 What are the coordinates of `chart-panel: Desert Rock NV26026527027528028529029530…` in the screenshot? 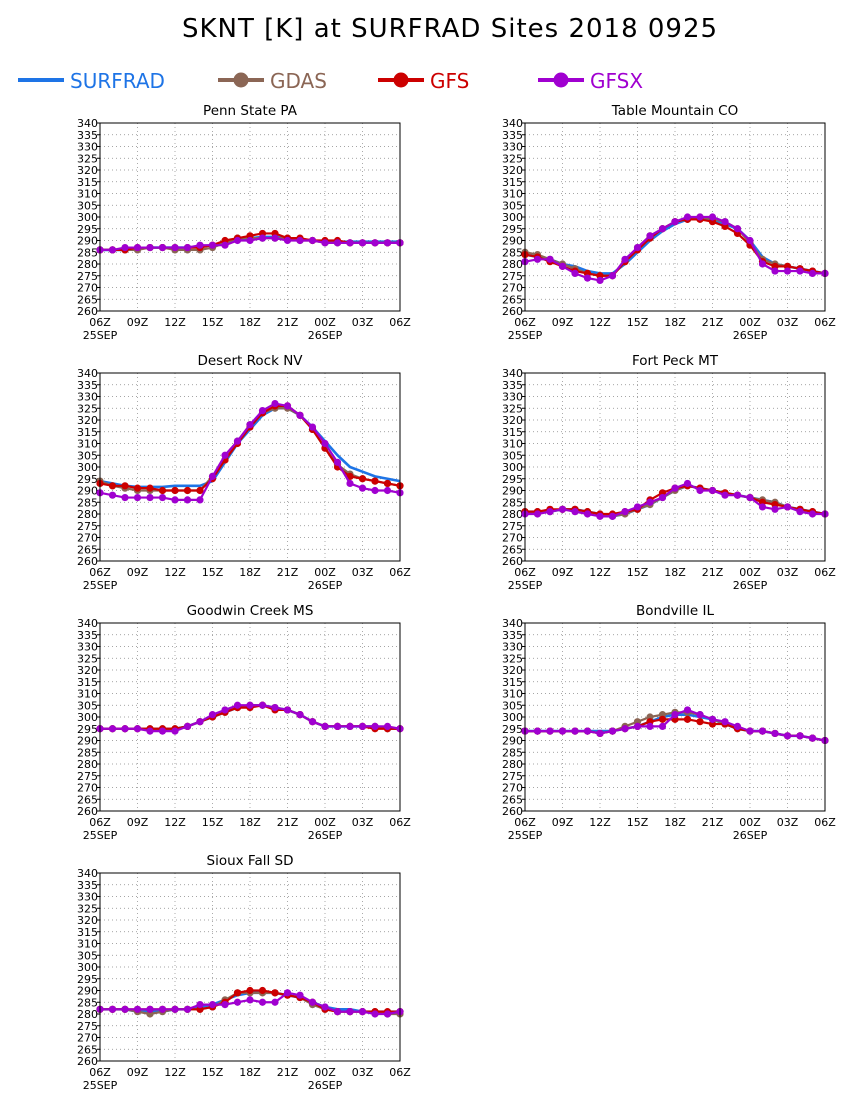 It's located at (244, 472).